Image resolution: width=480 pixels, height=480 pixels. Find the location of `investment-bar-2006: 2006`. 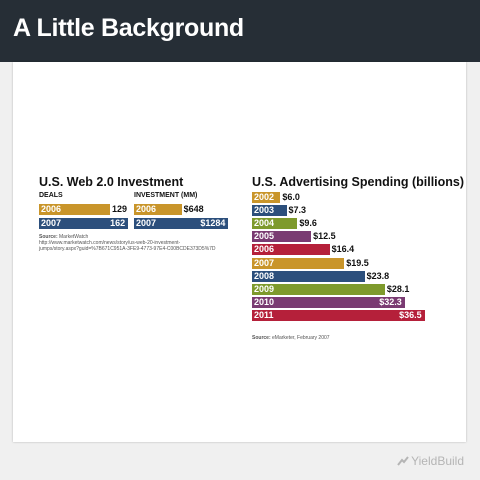

investment-bar-2006: 2006 is located at coordinates (158, 209).